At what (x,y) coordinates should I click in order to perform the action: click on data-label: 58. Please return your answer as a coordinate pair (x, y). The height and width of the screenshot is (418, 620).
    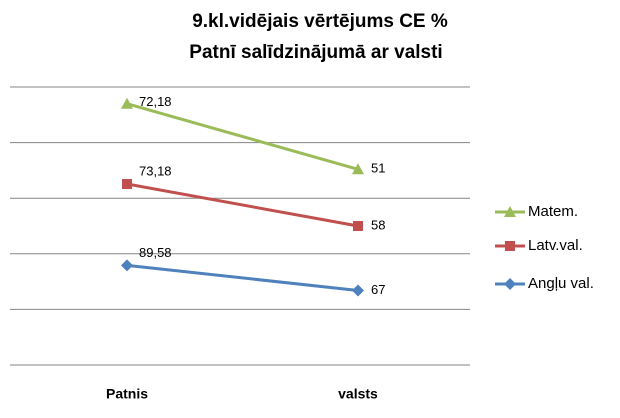
    Looking at the image, I should click on (378, 224).